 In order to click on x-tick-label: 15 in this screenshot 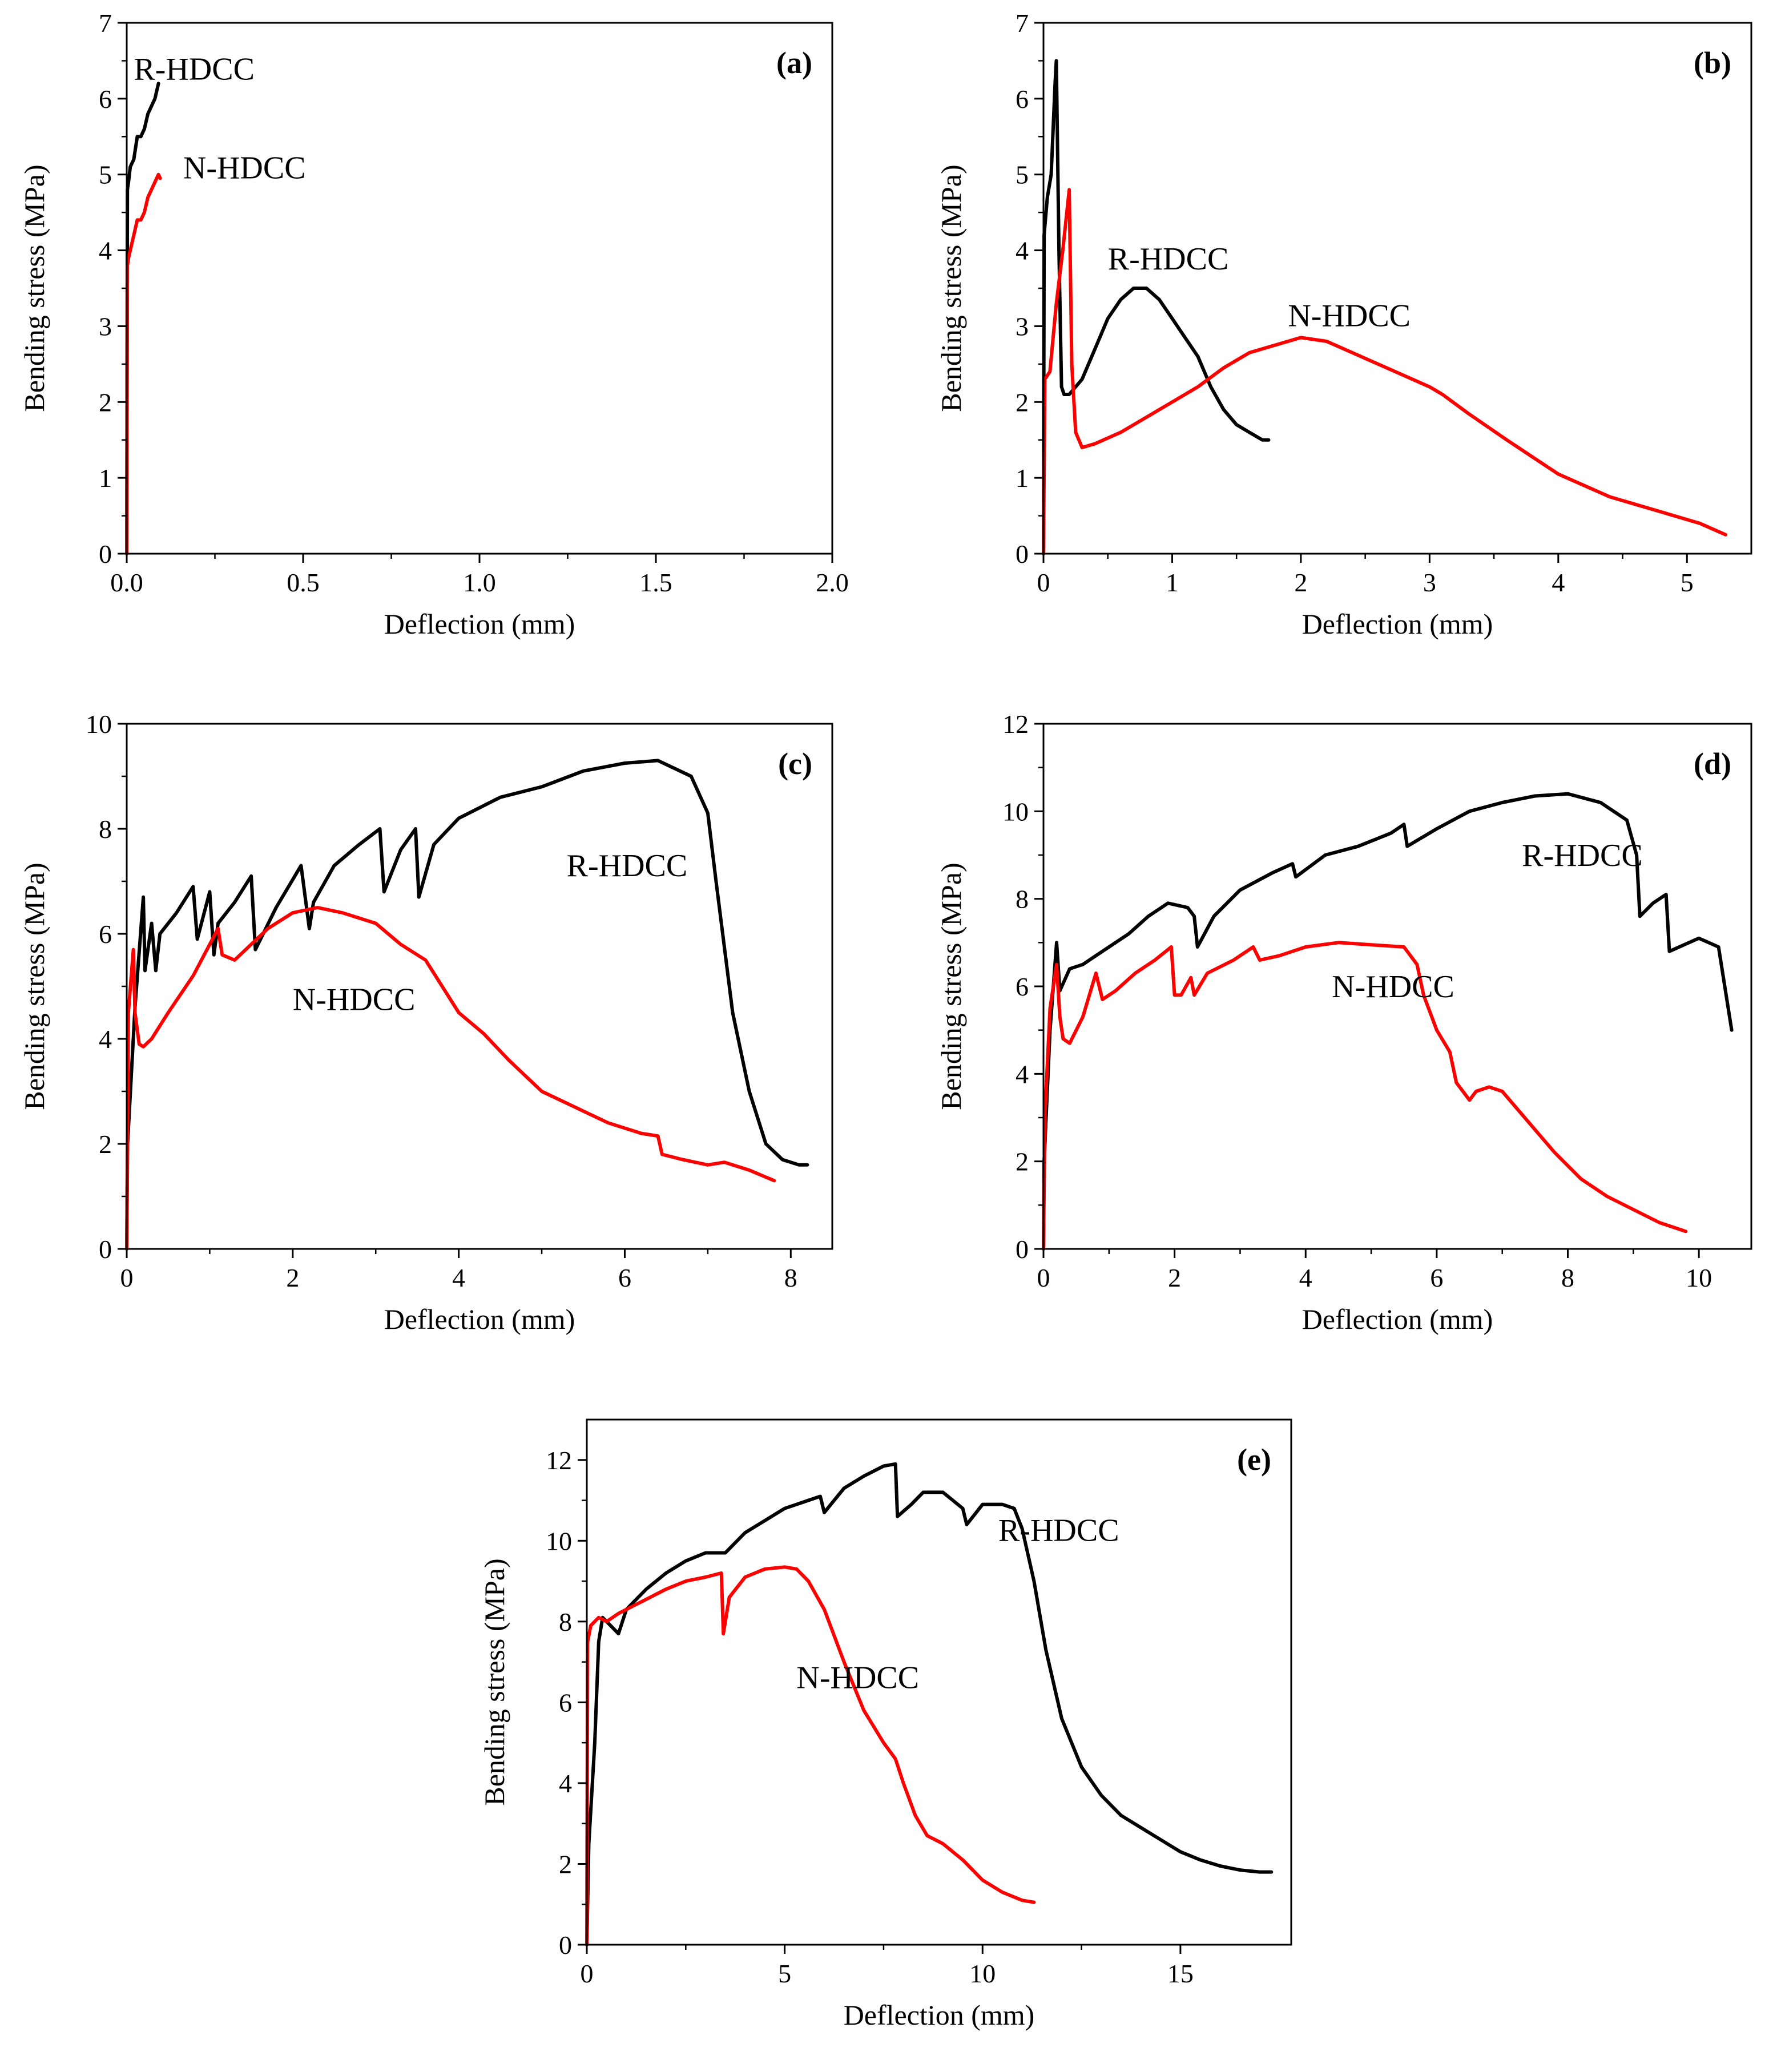, I will do `click(1180, 1973)`.